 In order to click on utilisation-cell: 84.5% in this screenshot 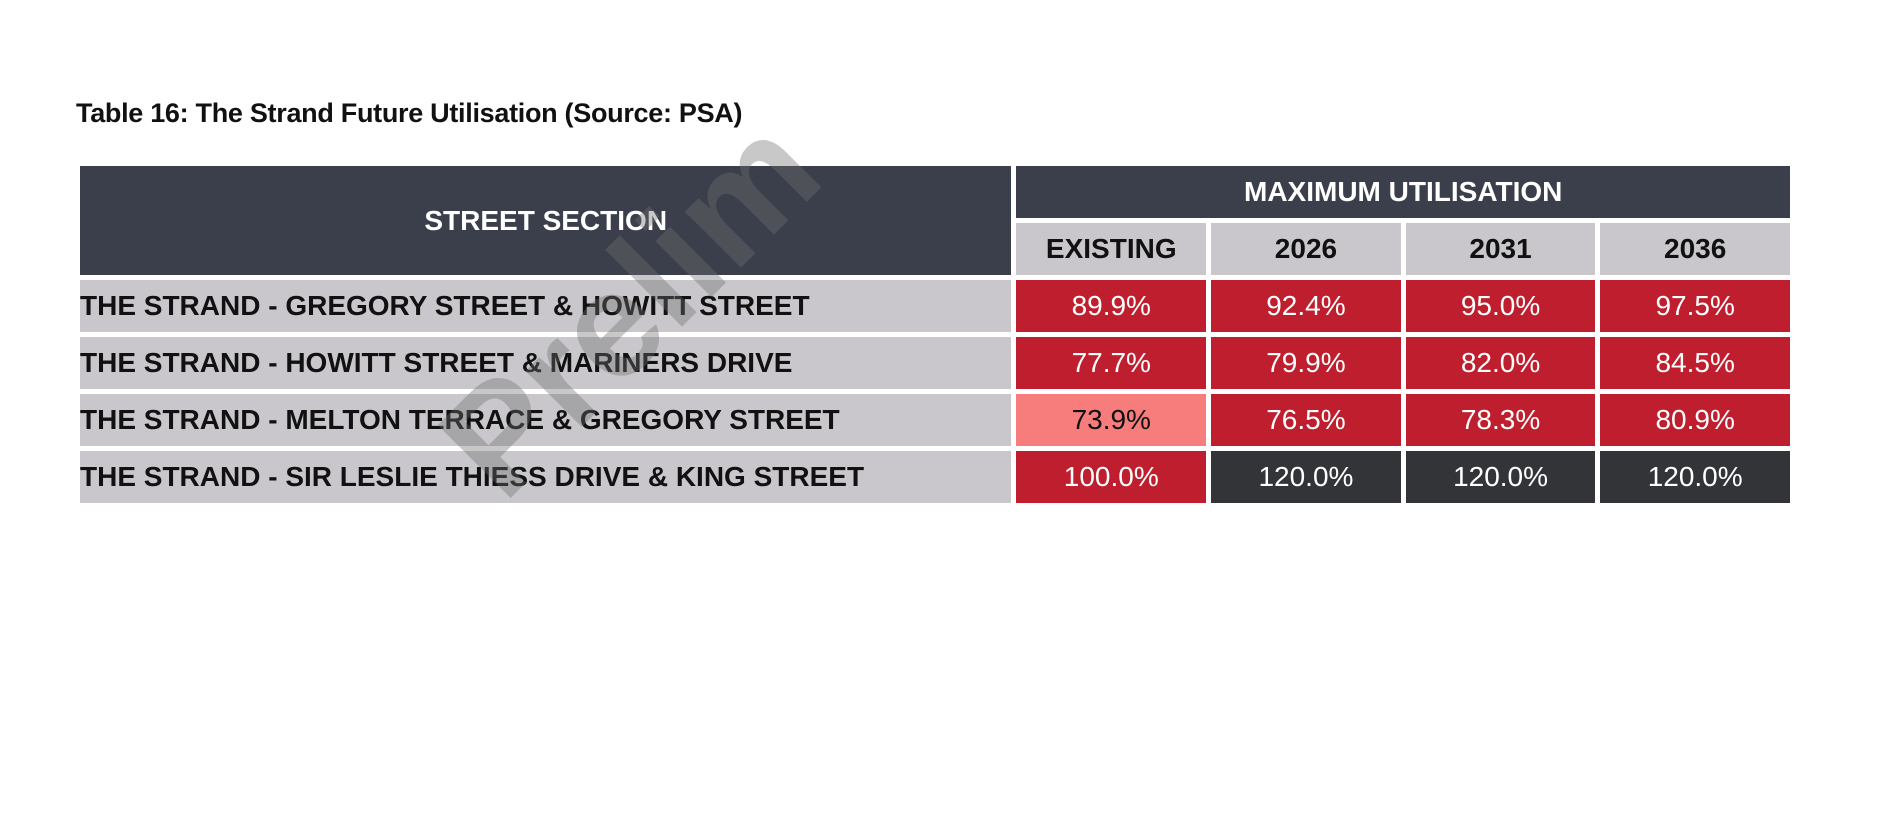, I will do `click(1695, 363)`.